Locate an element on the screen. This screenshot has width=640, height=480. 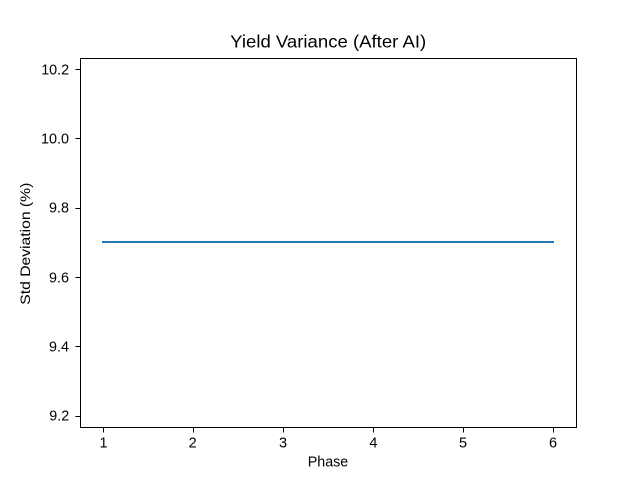
svg-text: 1 is located at coordinates (103, 444).